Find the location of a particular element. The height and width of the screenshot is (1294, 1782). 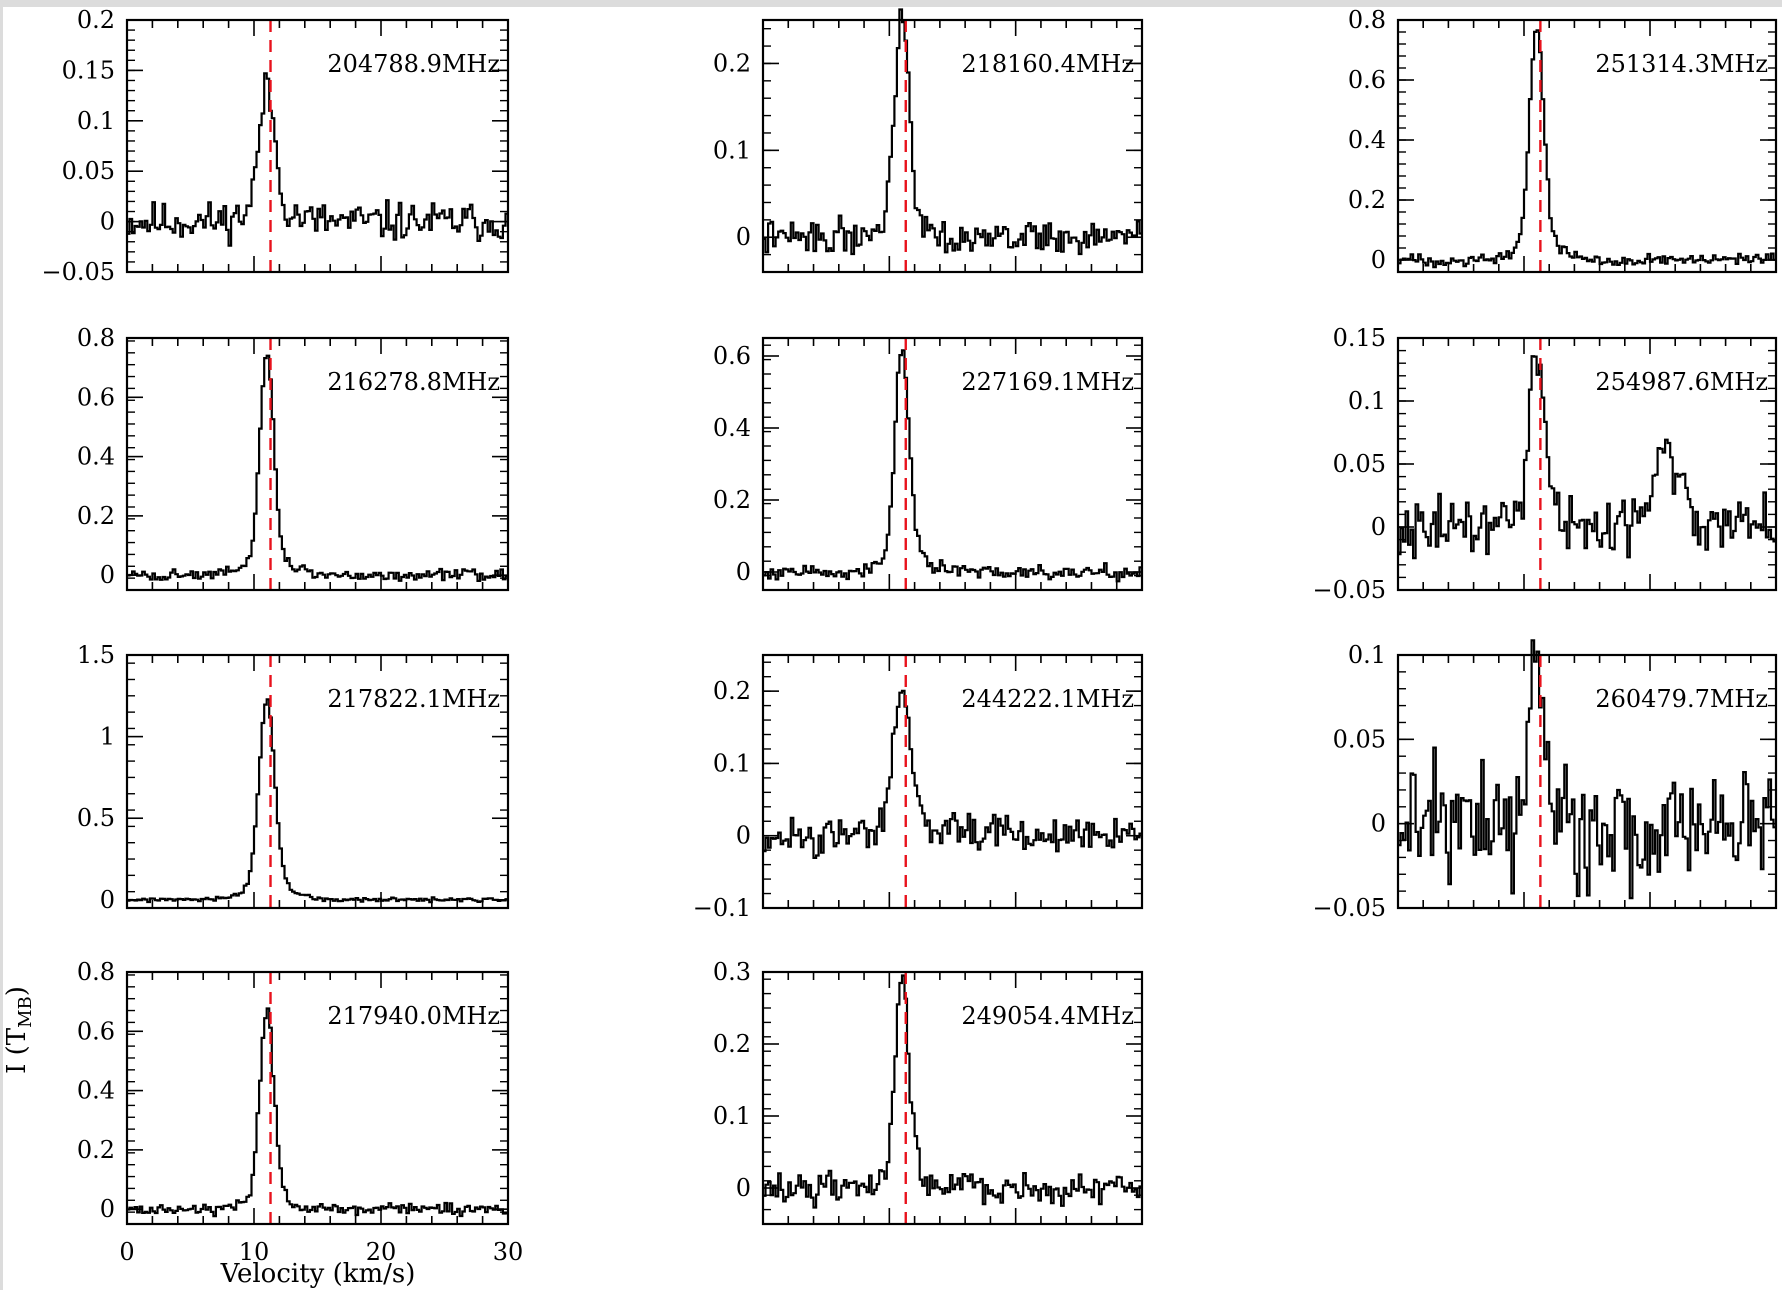

frequency-label: 260479.7MHz is located at coordinates (1681, 699).